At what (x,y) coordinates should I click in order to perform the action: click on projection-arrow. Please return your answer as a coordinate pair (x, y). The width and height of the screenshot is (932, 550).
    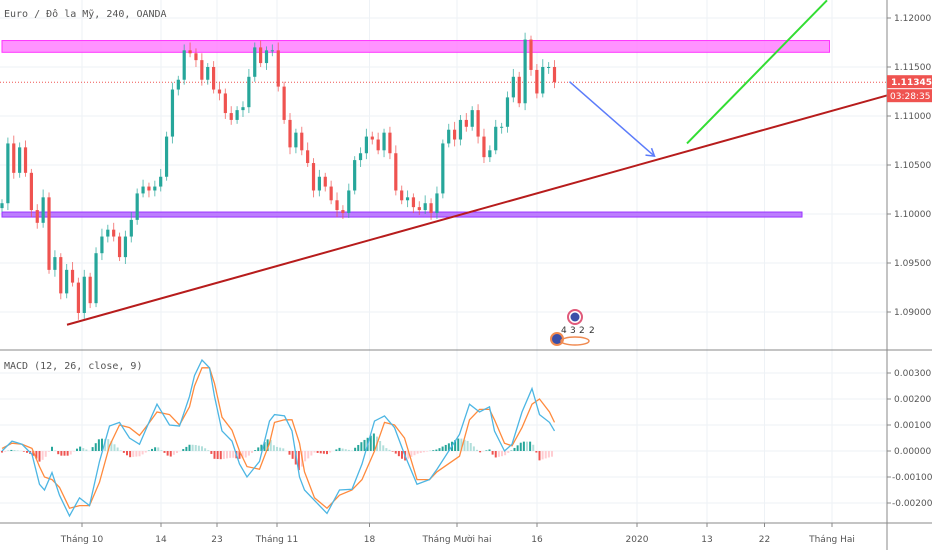
    Looking at the image, I should click on (612, 119).